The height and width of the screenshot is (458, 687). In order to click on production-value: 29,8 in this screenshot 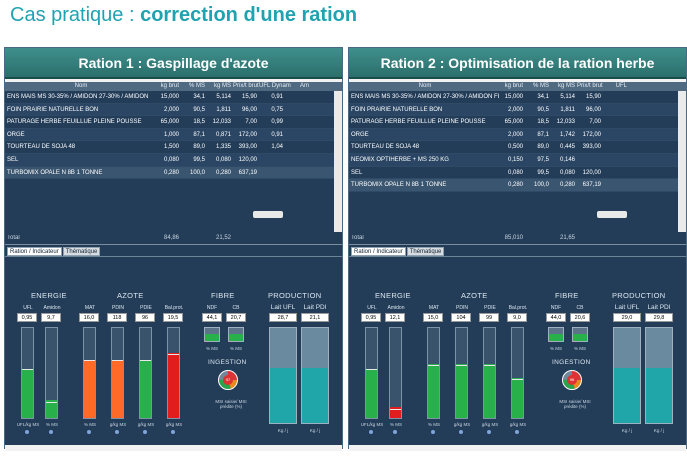, I will do `click(659, 317)`.